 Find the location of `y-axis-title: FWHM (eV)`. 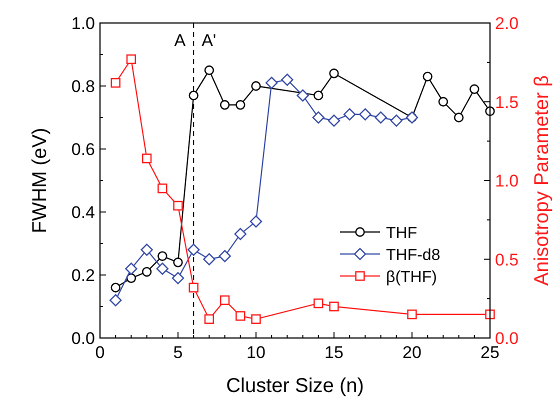

y-axis-title: FWHM (eV) is located at coordinates (40, 181).